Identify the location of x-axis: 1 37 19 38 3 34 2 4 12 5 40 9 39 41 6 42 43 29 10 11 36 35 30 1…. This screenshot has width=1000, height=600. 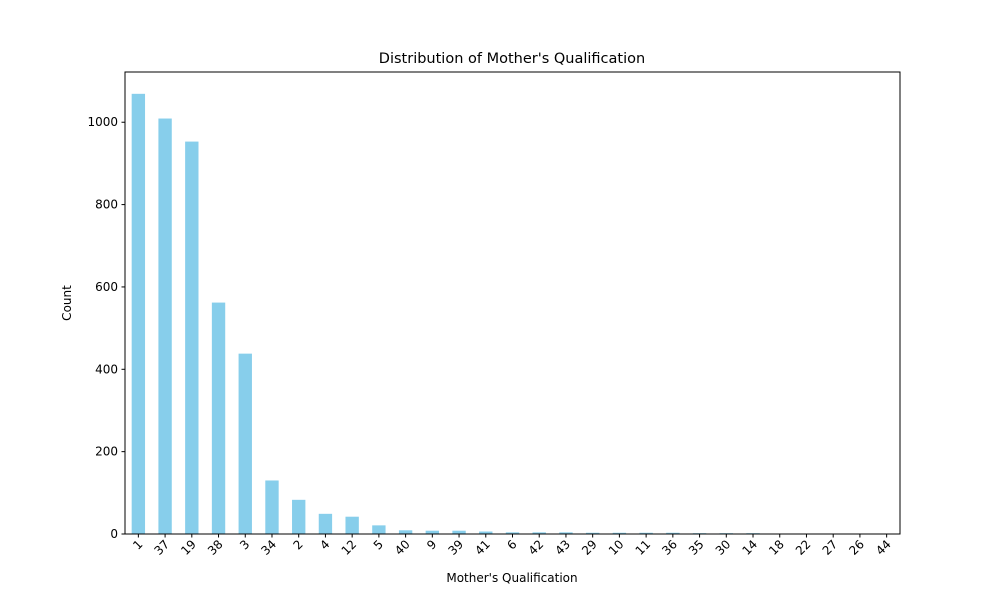
(512, 546).